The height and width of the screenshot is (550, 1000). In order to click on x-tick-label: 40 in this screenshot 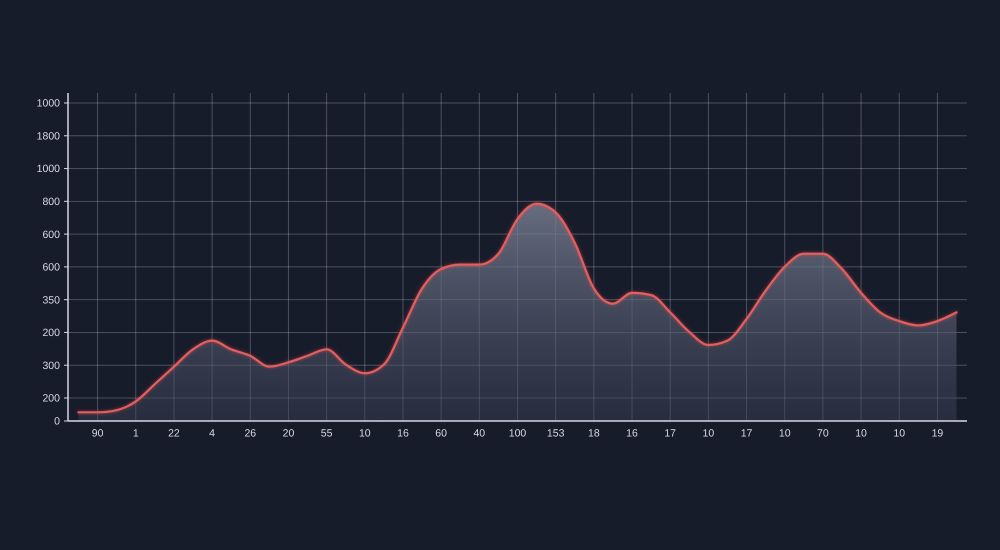, I will do `click(479, 434)`.